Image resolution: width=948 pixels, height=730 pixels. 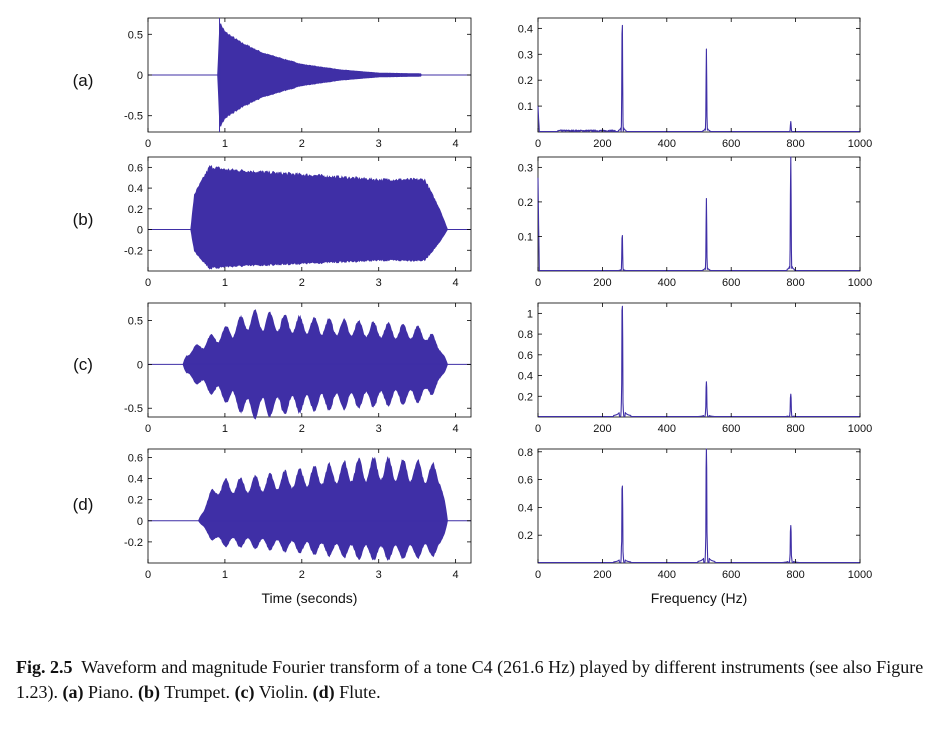 I want to click on row-label-d: (d), so click(x=83, y=504).